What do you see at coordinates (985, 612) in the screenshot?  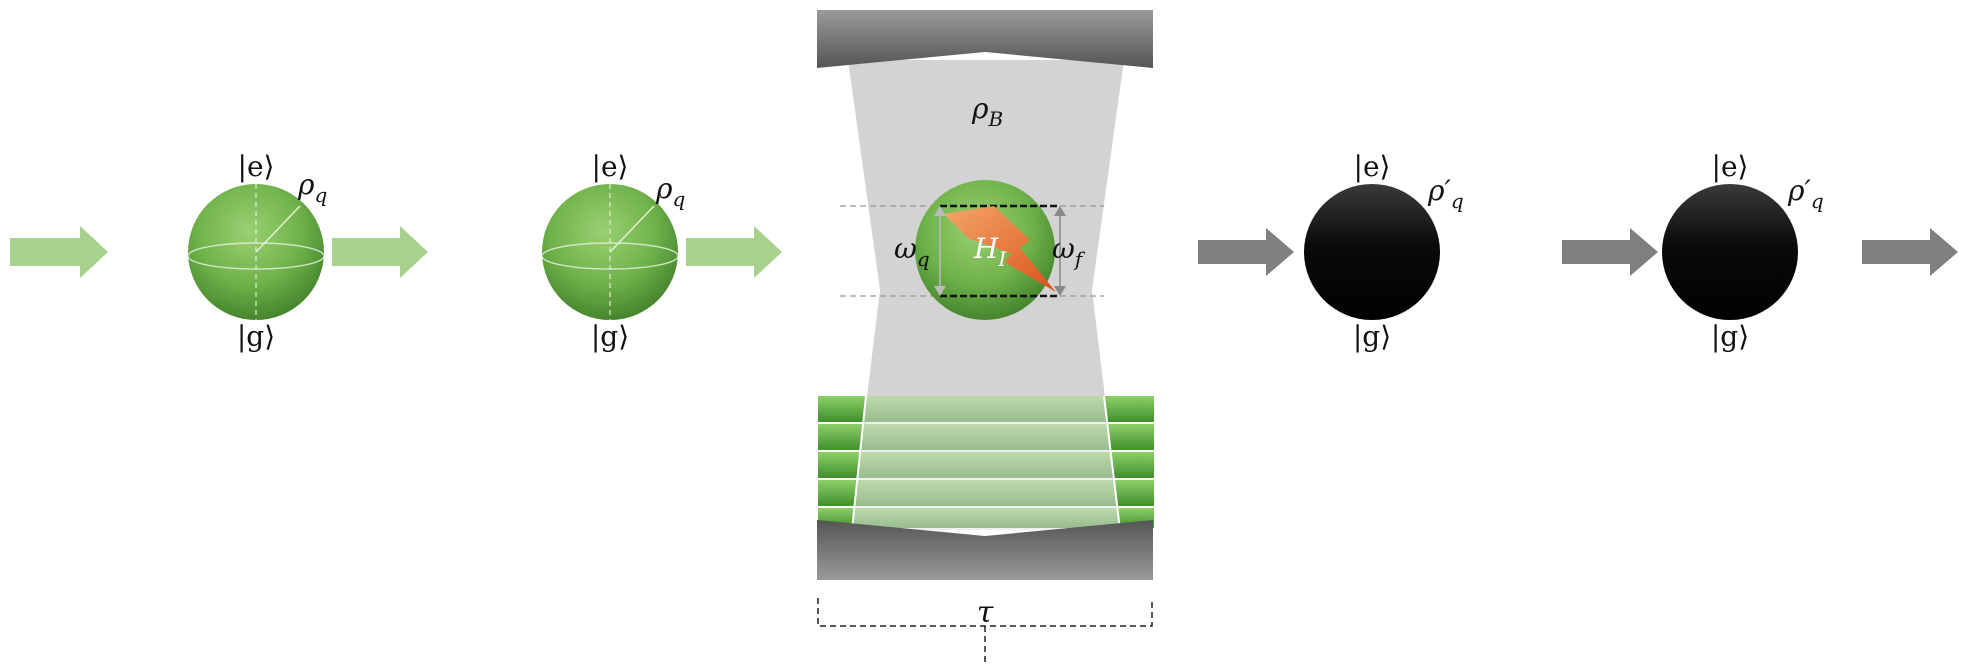 I see `tau-label: τ` at bounding box center [985, 612].